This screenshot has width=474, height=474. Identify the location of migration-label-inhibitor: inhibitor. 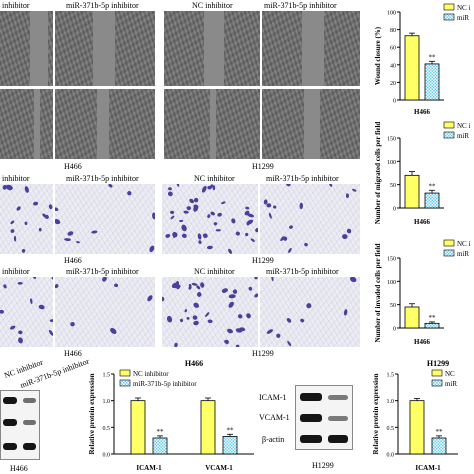
(16, 178).